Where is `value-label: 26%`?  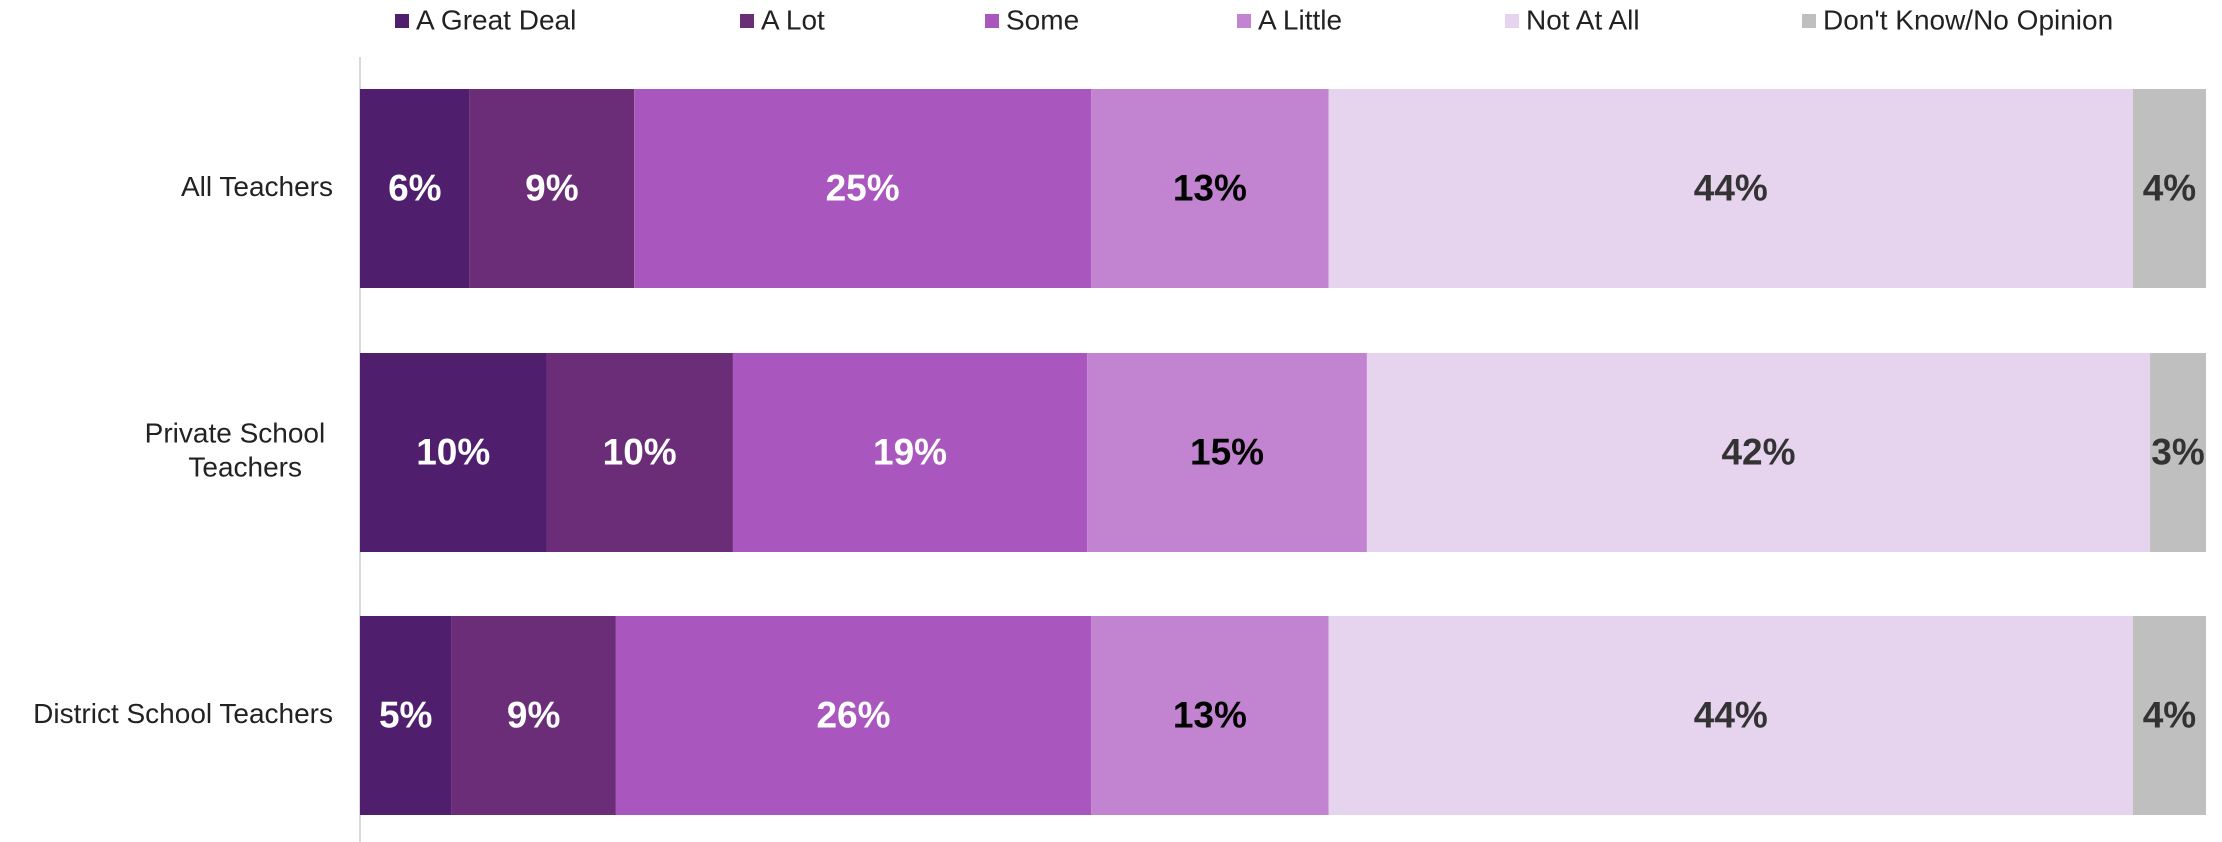
value-label: 26% is located at coordinates (853, 714).